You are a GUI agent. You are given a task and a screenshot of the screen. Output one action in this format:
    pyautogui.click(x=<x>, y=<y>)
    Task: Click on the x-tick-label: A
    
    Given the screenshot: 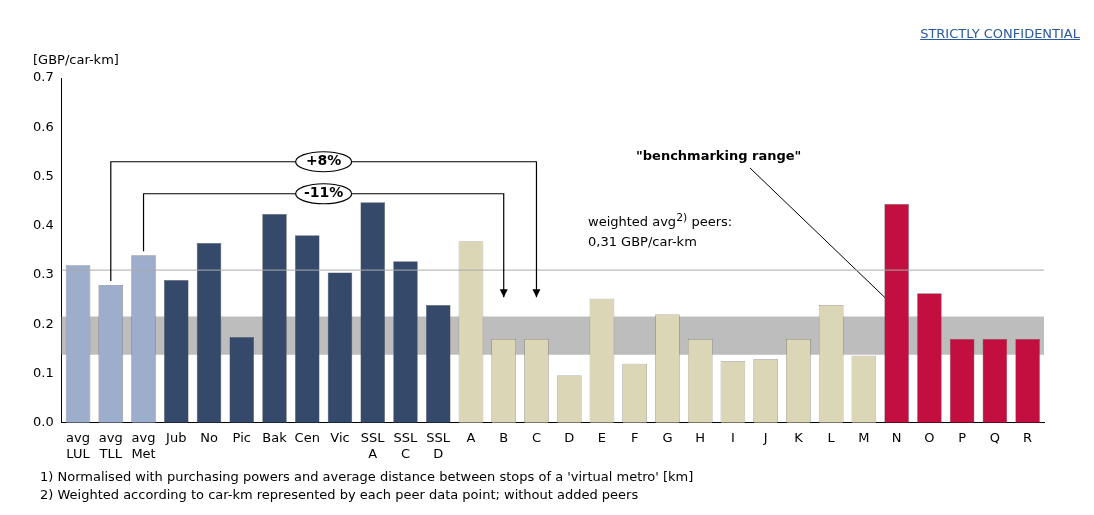 What is the action you would take?
    pyautogui.click(x=471, y=437)
    